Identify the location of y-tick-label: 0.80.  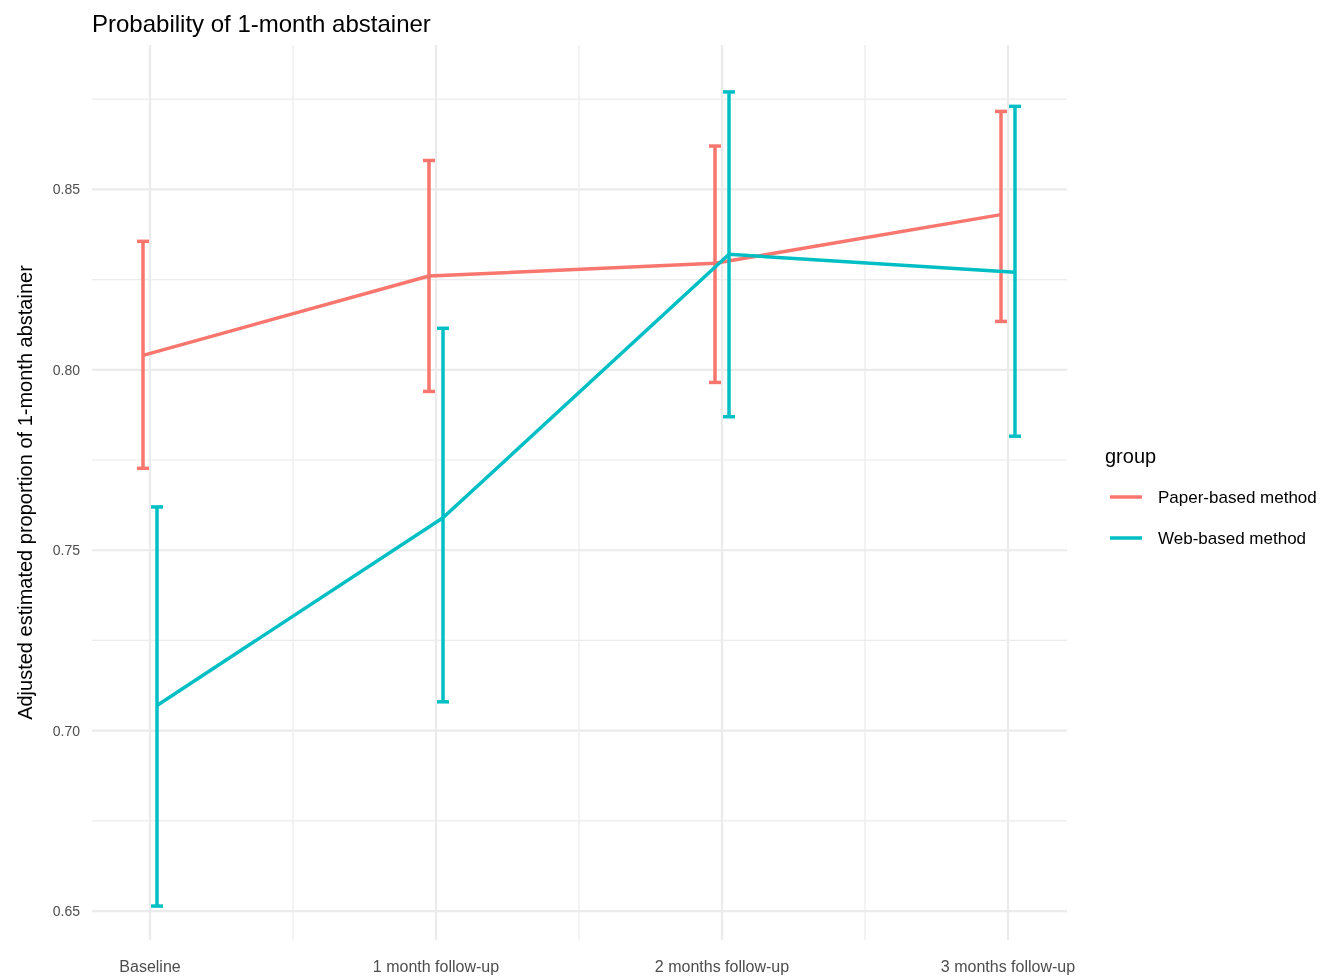
(66, 369).